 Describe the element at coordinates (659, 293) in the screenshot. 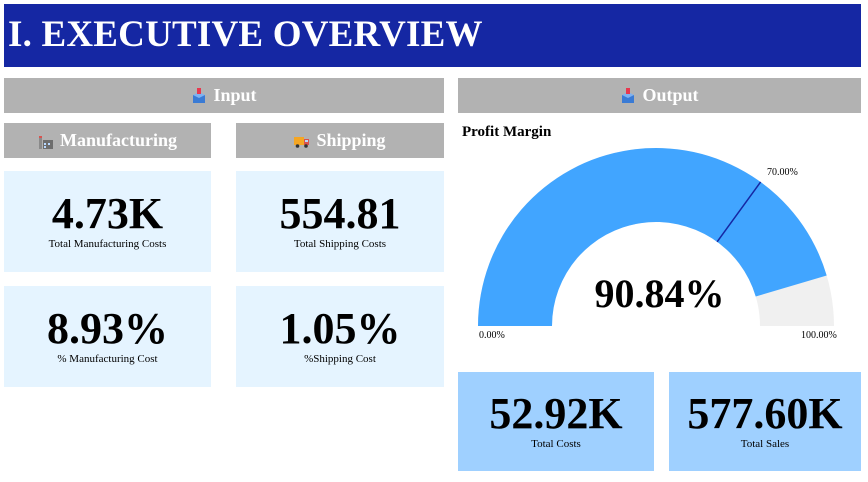

I see `gauge-value: 90.84%` at that location.